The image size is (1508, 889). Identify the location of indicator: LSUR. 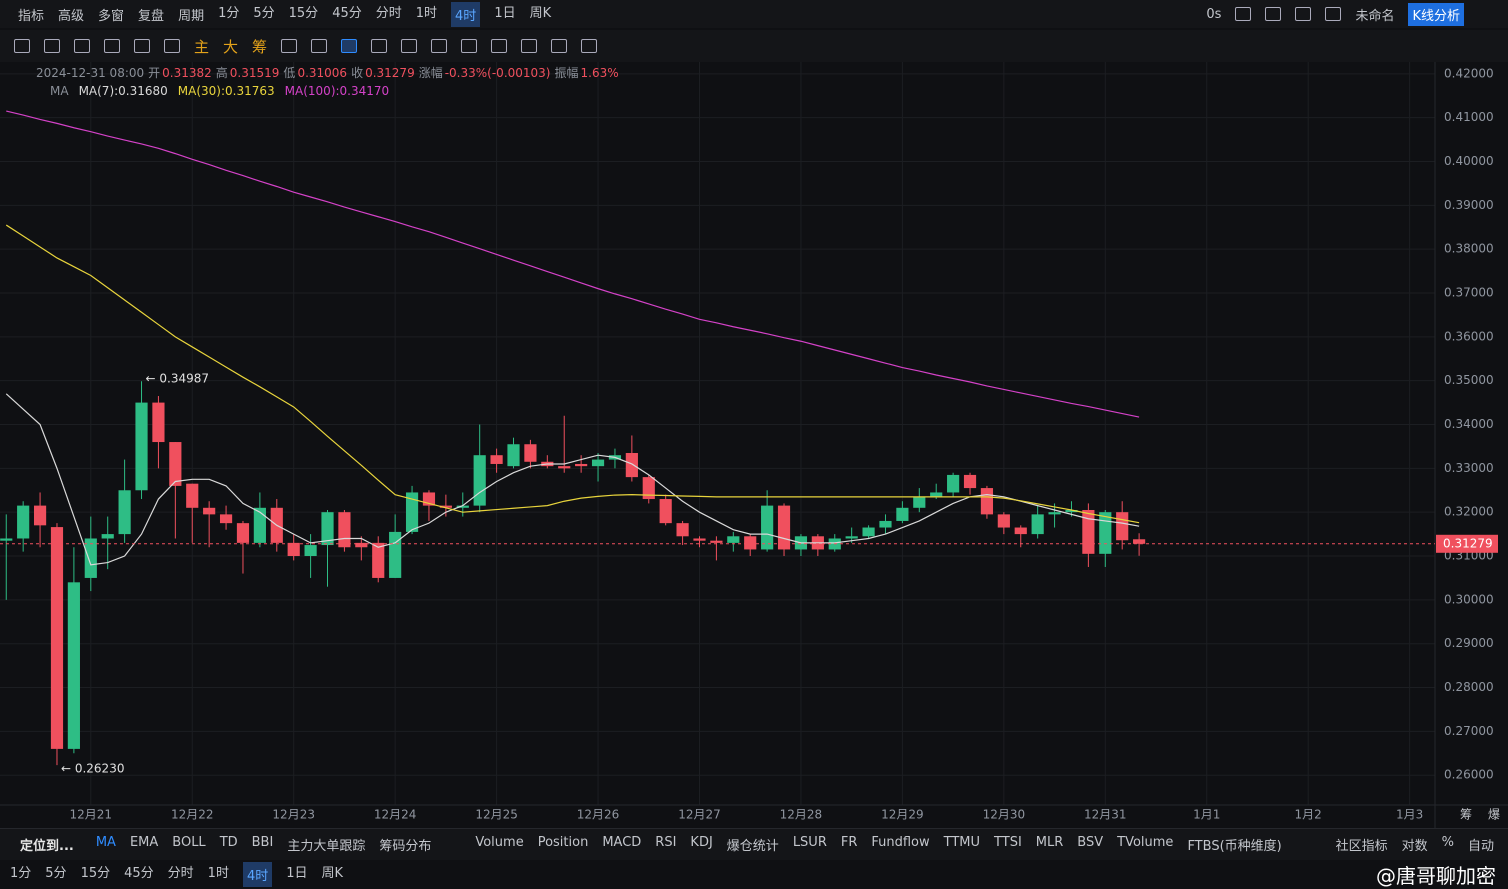
(809, 842).